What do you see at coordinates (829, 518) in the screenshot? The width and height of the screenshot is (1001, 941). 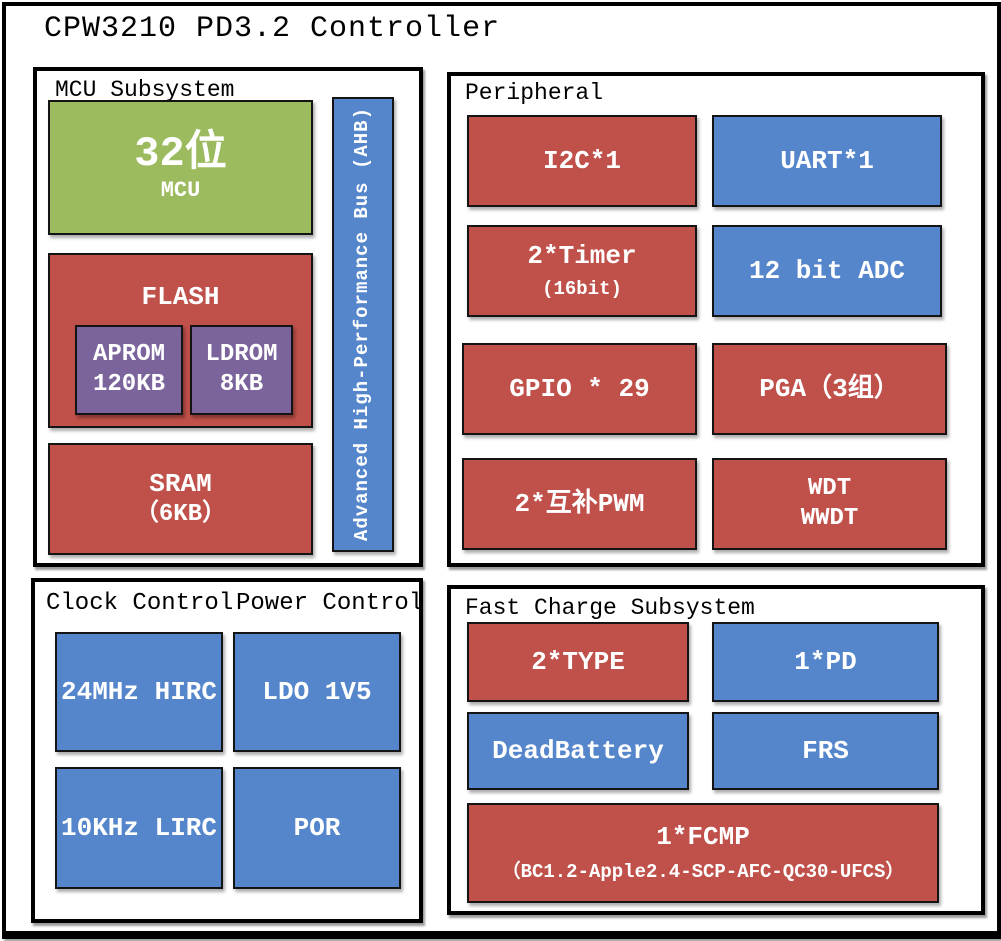 I see `wwdt-label: WWDT` at bounding box center [829, 518].